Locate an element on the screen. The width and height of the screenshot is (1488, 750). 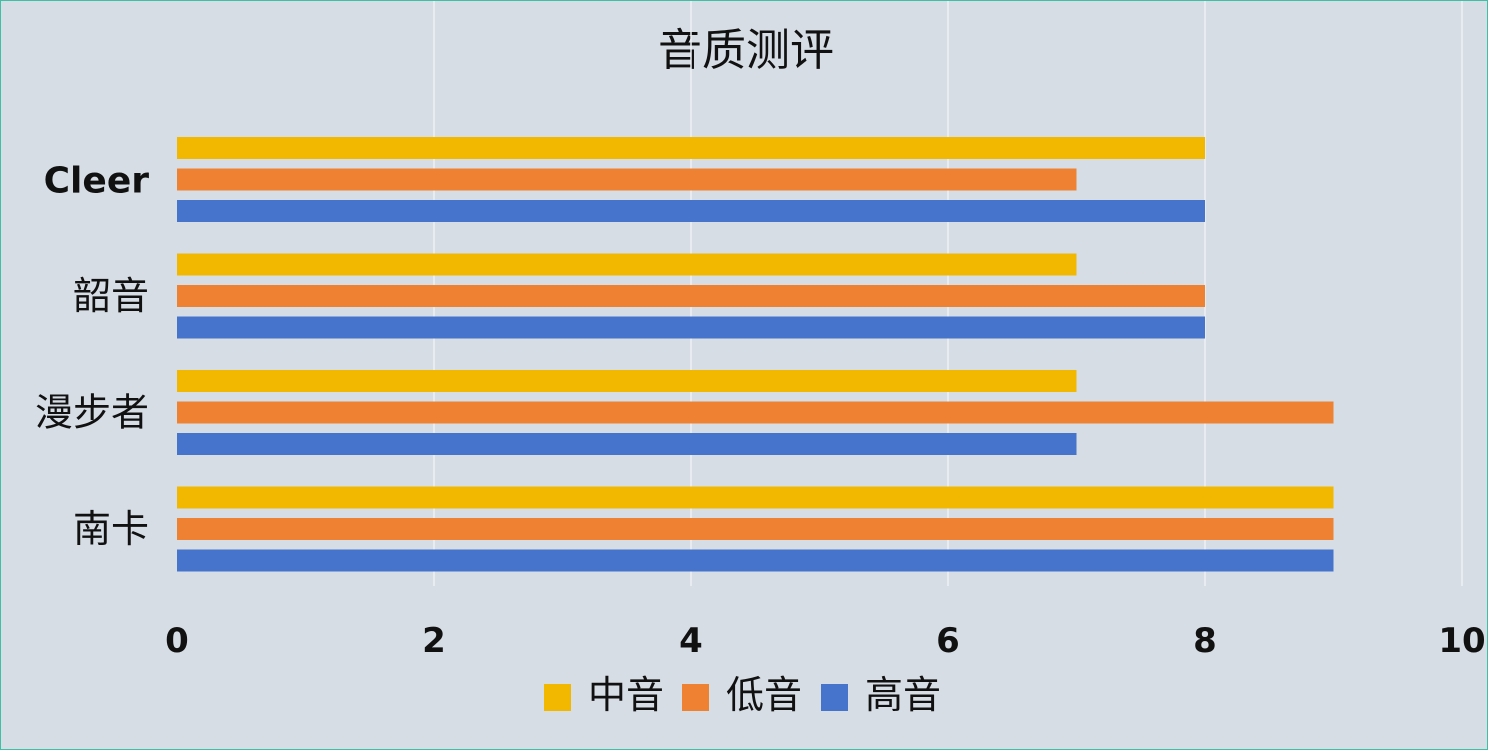
legend: 中音 低音 高音 is located at coordinates (742, 695).